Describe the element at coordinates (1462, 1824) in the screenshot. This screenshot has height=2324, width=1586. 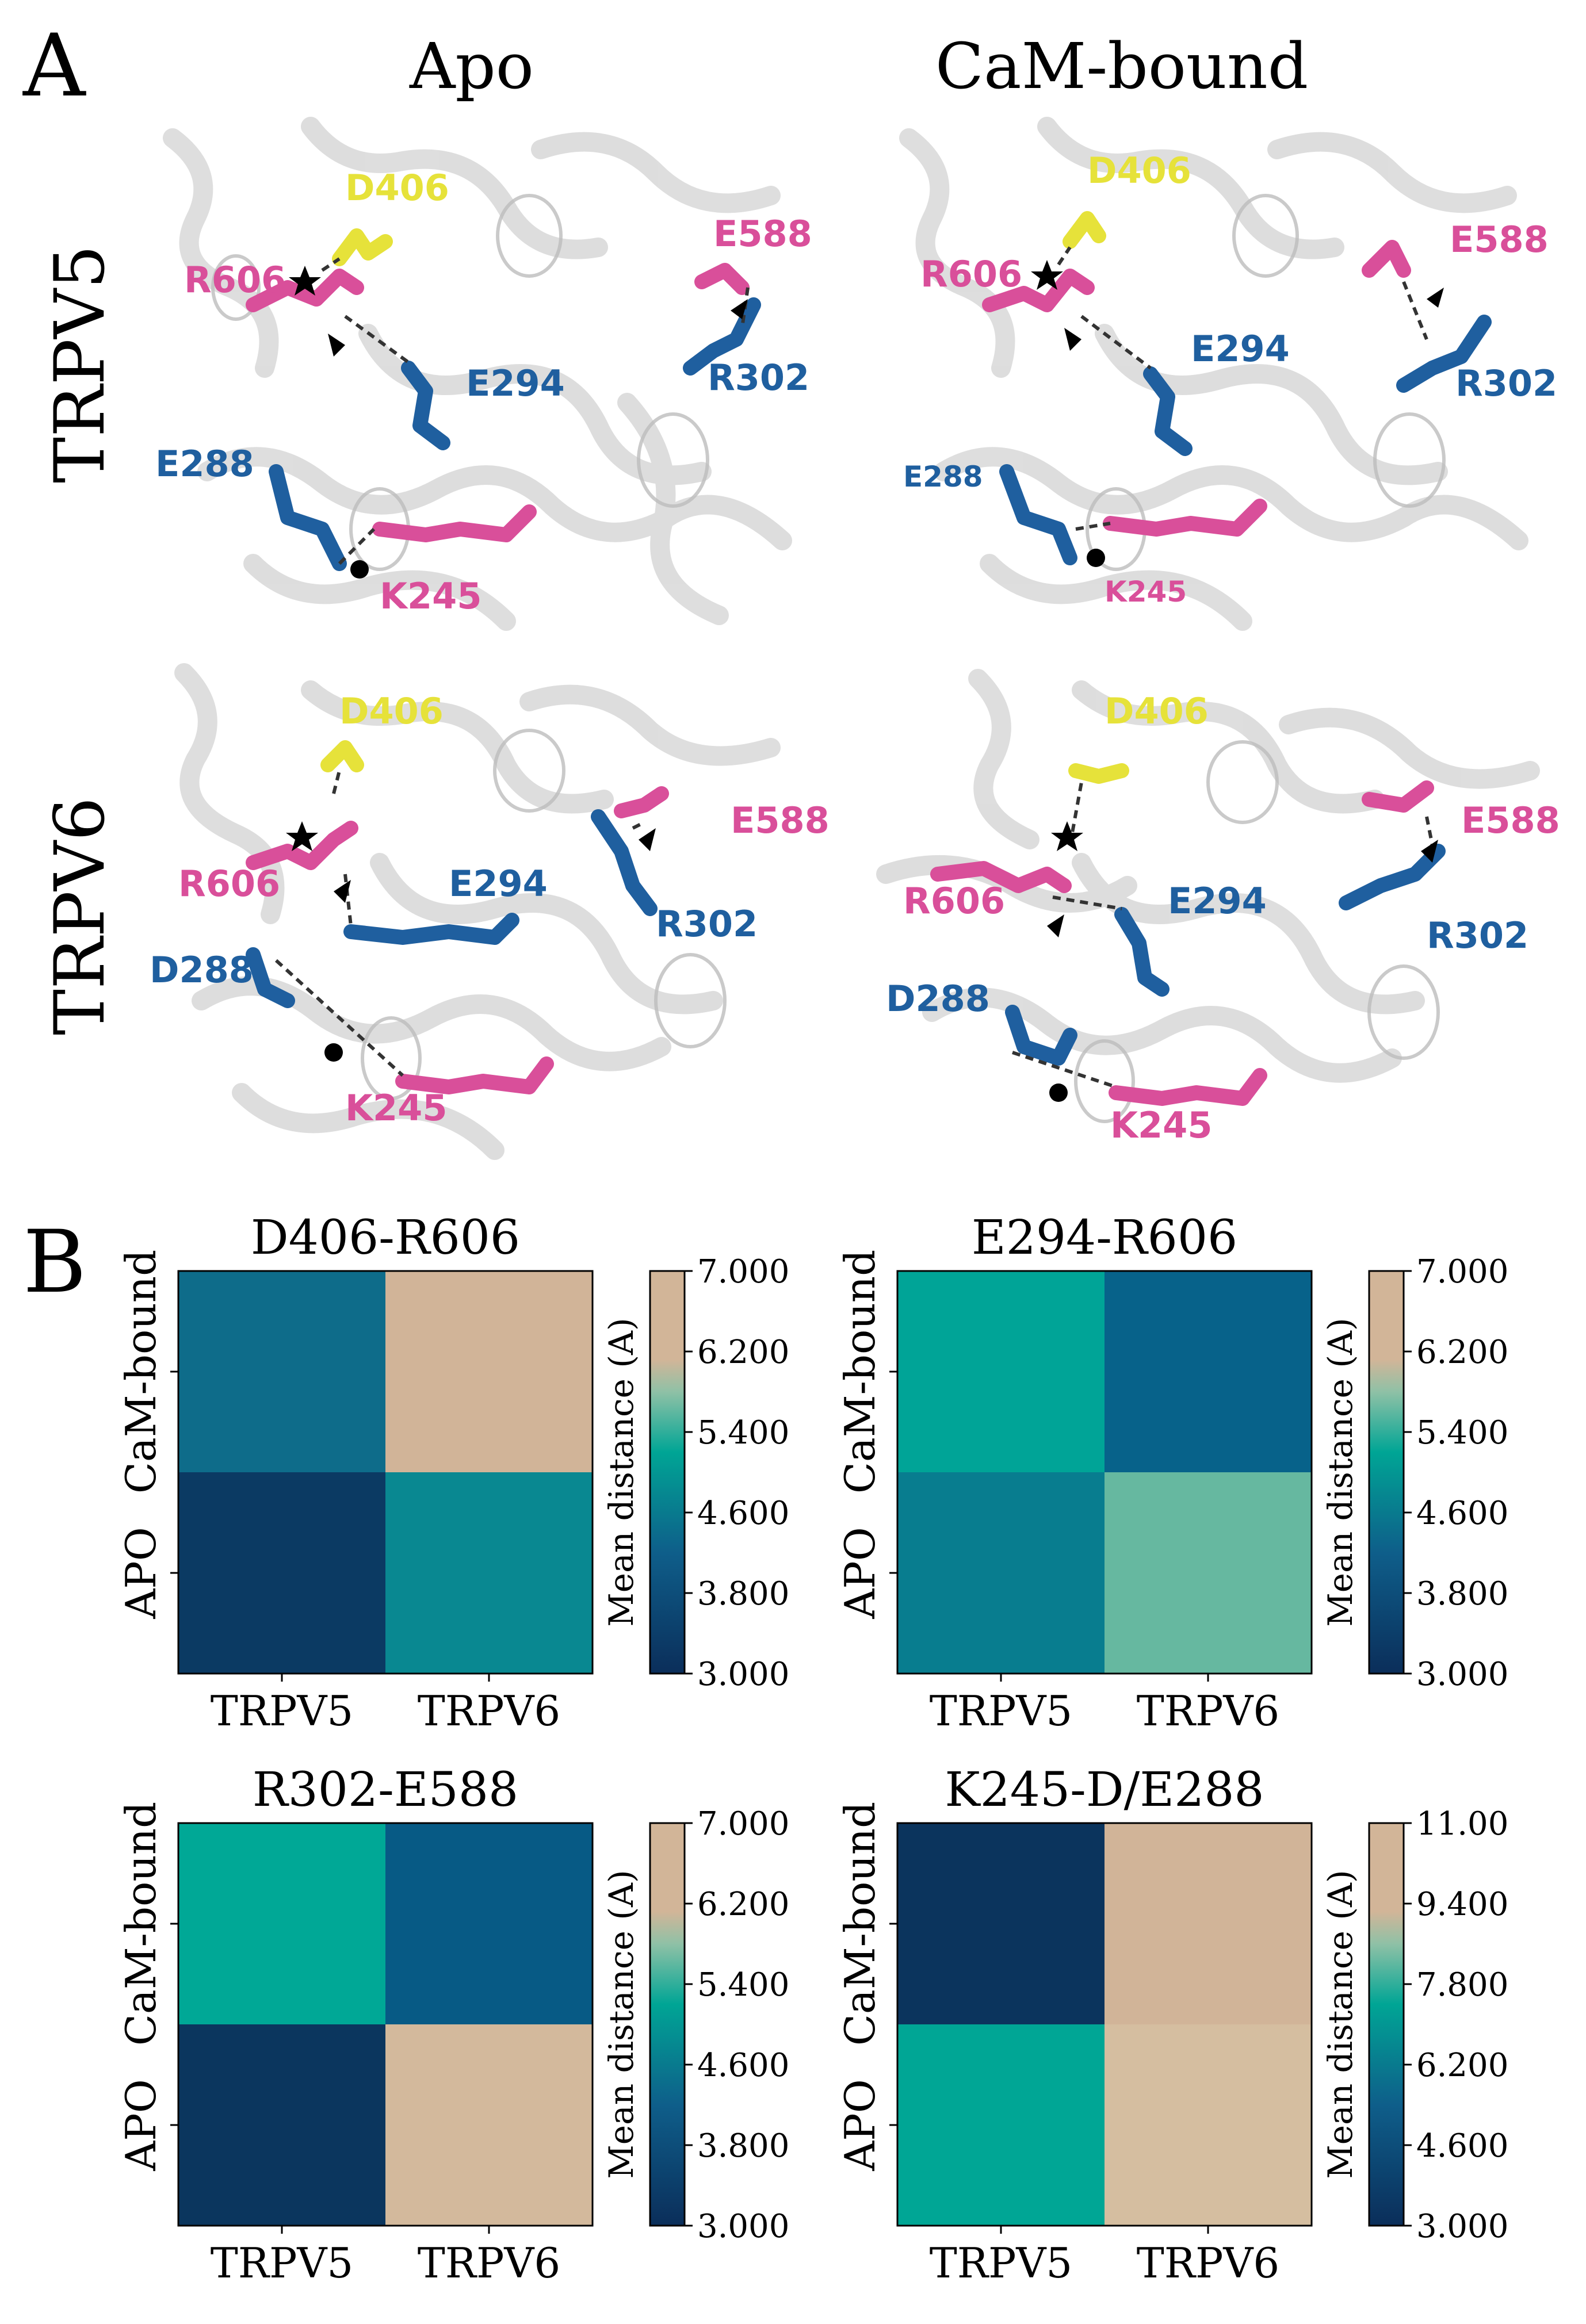
I see `colorbar-tick-label: 11.00` at that location.